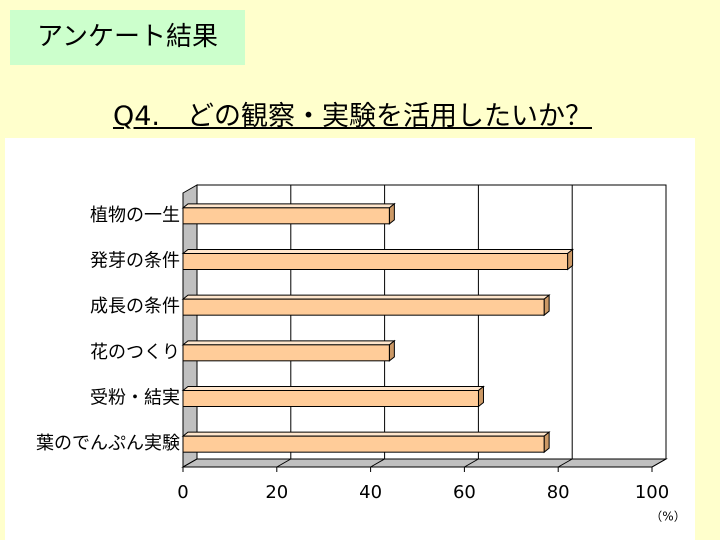  I want to click on side-wall, so click(190, 326).